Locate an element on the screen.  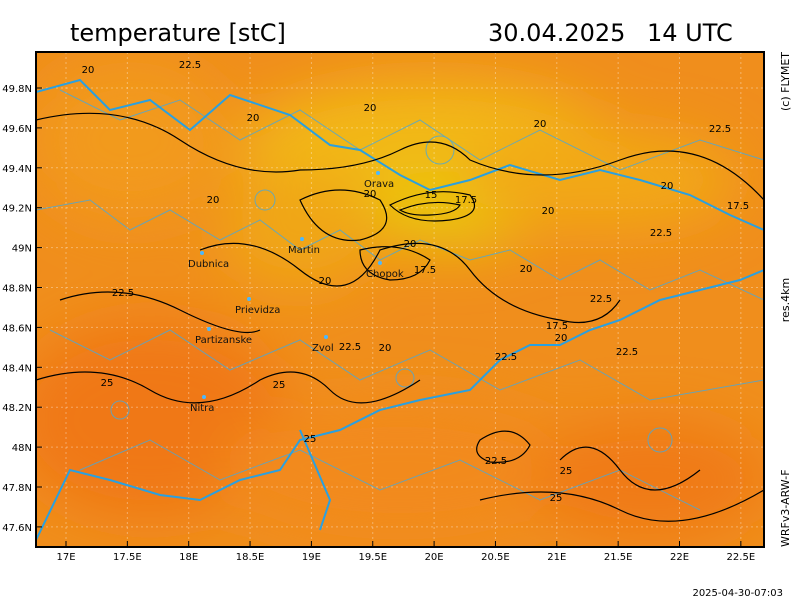
lat-label: 49.4N is located at coordinates (17, 169).